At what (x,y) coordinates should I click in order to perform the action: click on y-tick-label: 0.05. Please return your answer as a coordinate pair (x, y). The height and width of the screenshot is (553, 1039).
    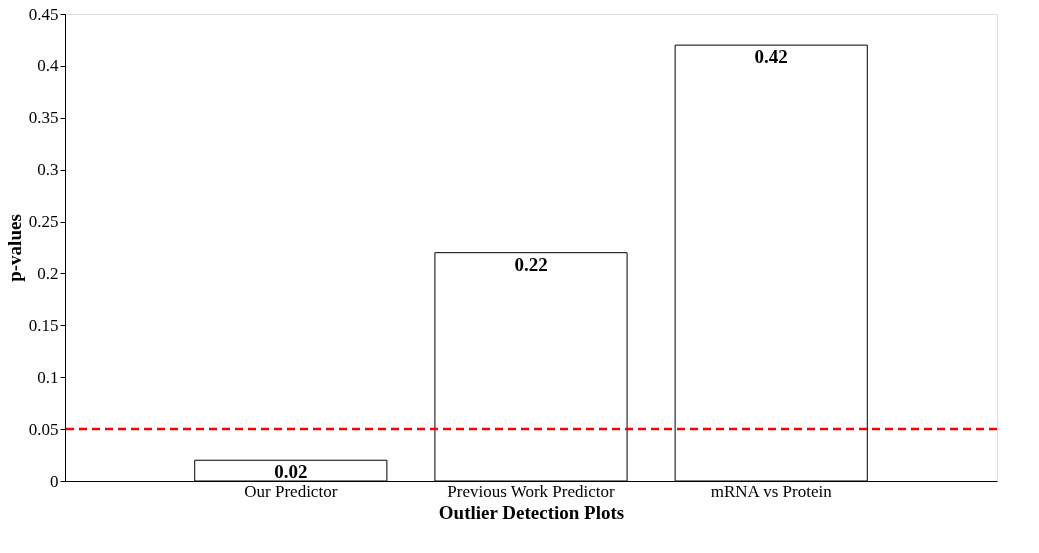
    Looking at the image, I should click on (43, 429).